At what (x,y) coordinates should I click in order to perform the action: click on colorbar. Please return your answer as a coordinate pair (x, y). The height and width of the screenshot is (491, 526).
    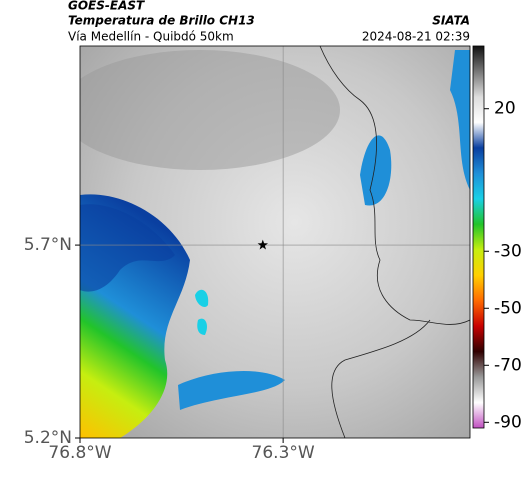
    Looking at the image, I should click on (478, 237).